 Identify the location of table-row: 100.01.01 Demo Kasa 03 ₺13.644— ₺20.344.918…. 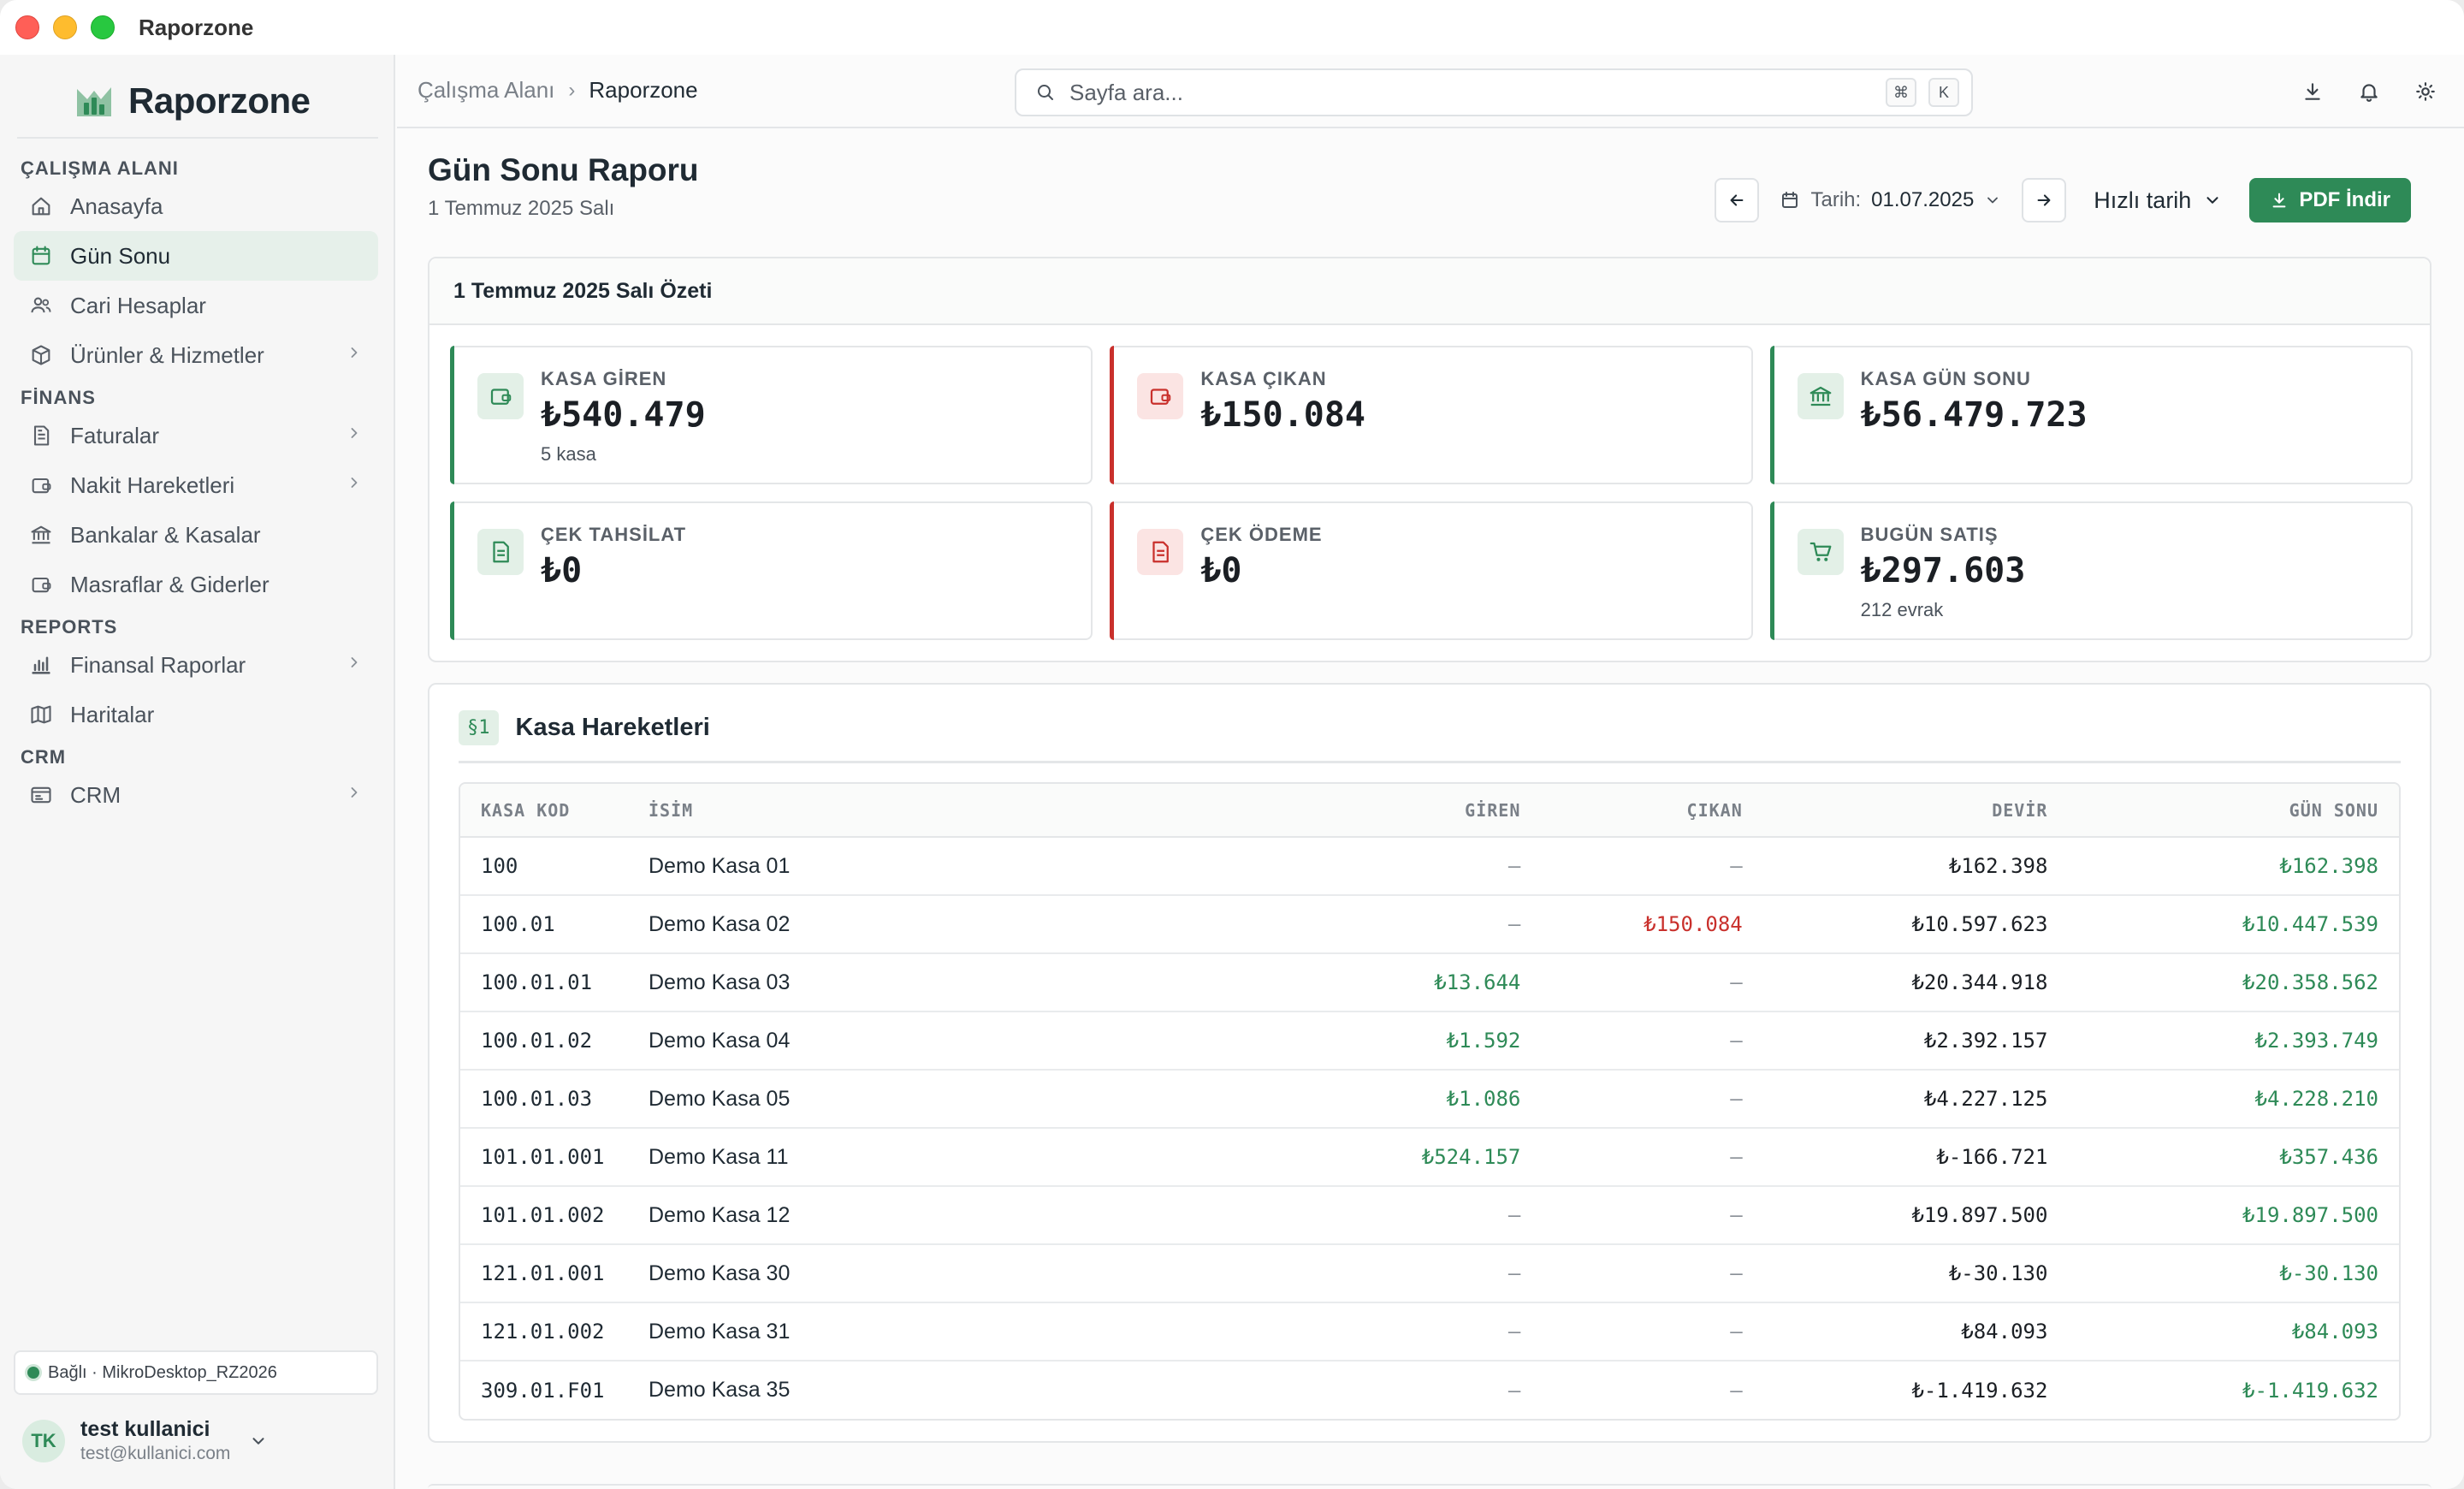
(1429, 982).